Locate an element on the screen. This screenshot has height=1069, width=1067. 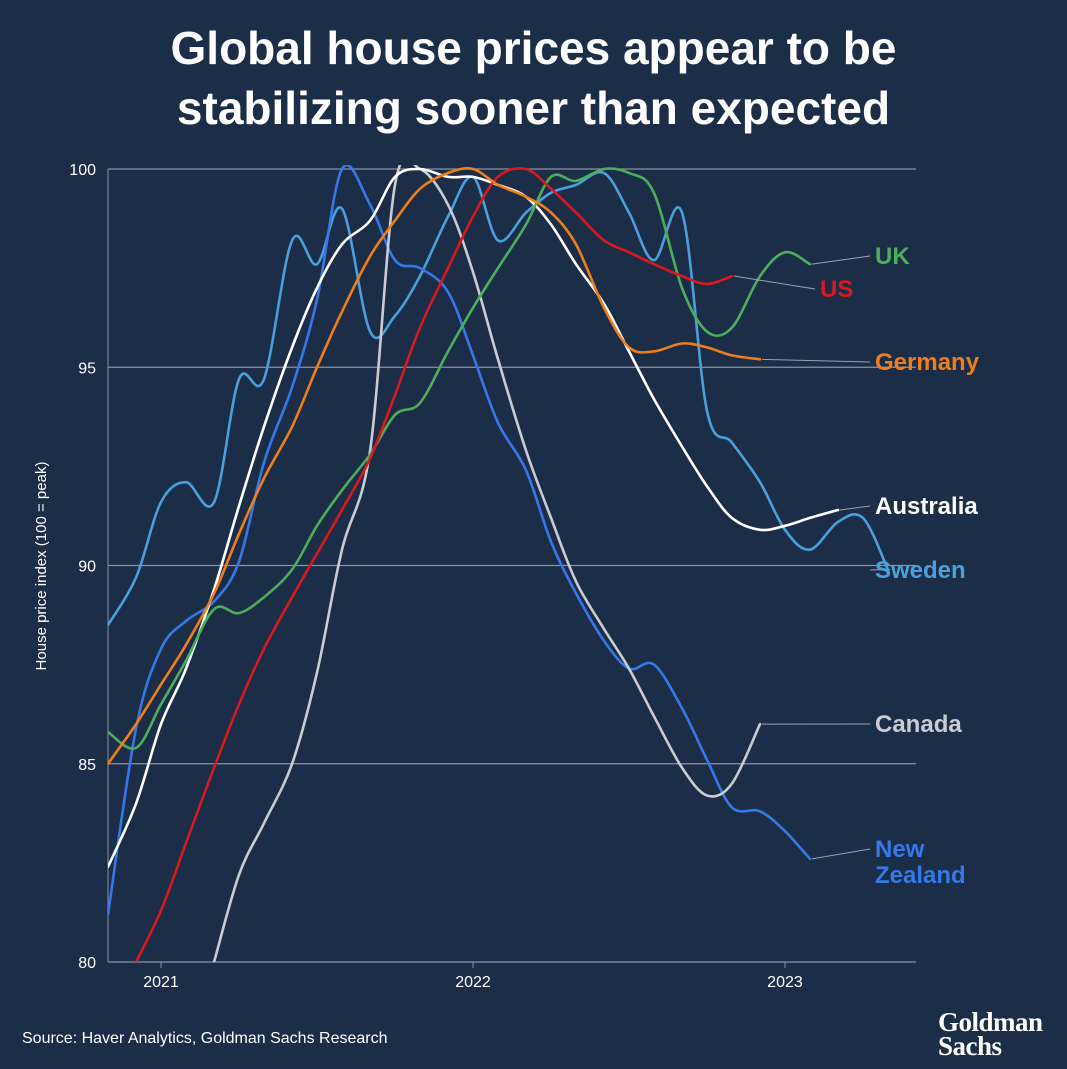
chart-title-line2: stabilizing sooner than expected is located at coordinates (533, 108).